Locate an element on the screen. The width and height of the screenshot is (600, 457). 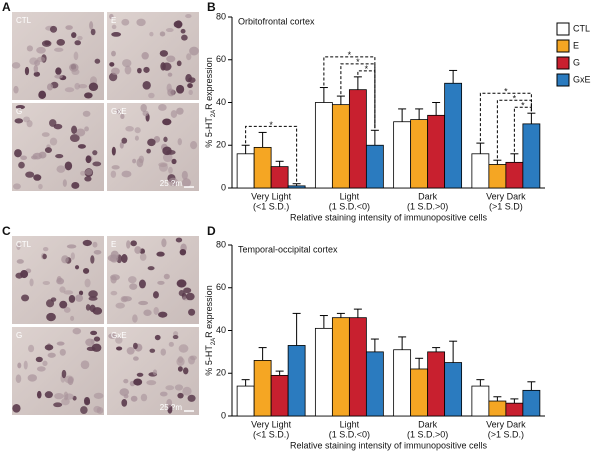
tile-label: GxE is located at coordinates (119, 335).